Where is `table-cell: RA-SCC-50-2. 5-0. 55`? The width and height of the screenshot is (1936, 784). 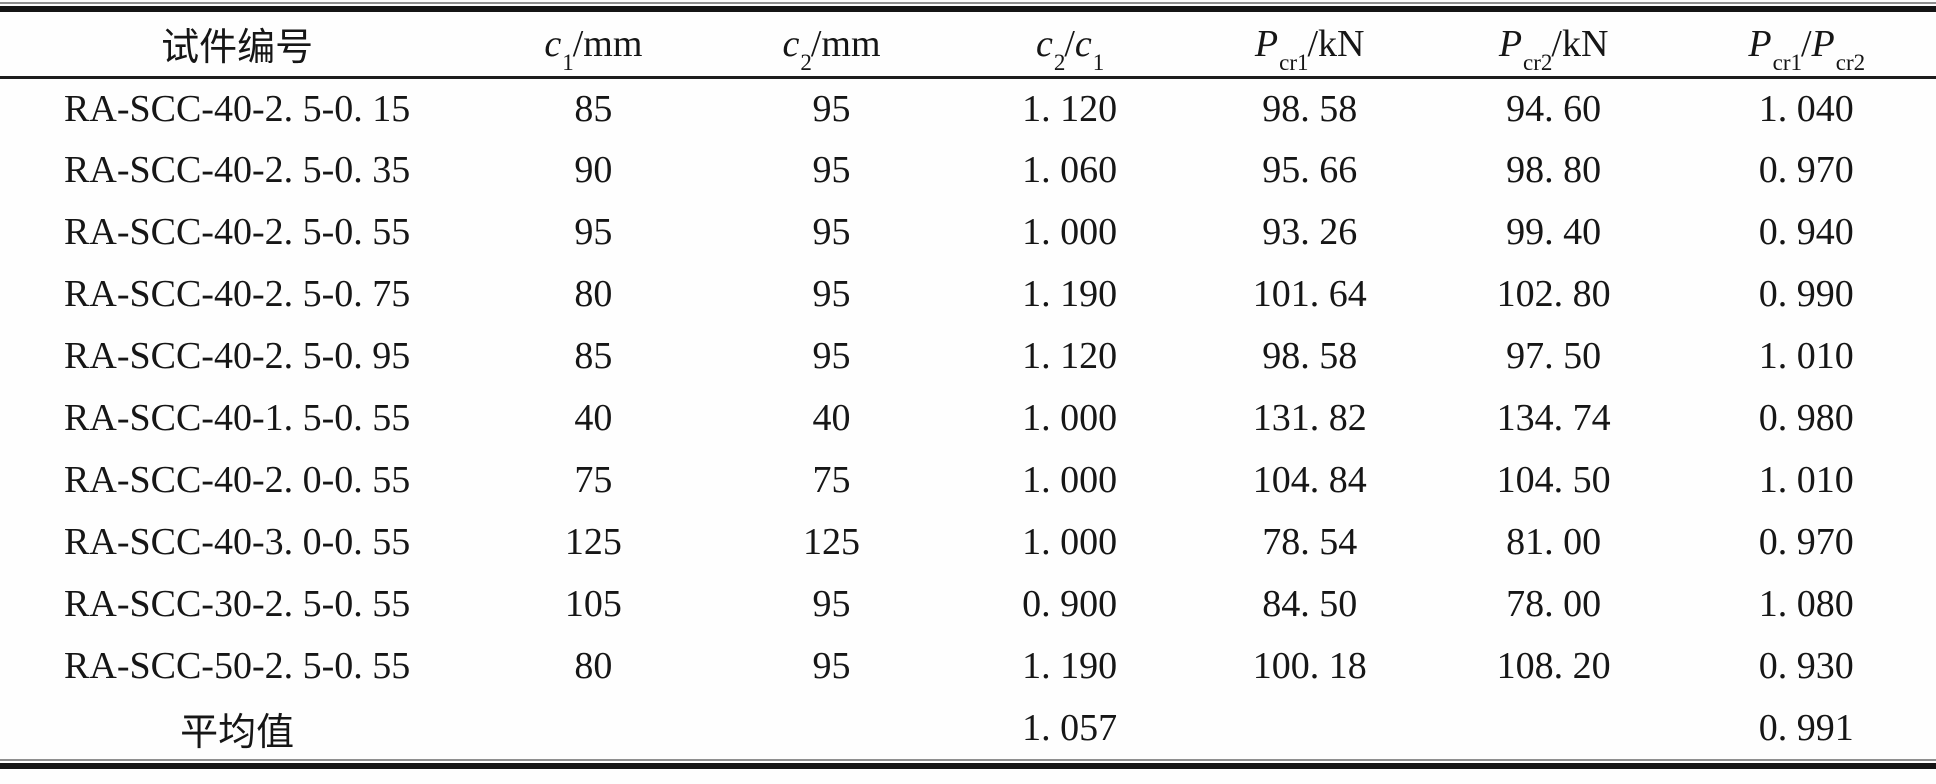 table-cell: RA-SCC-50-2. 5-0. 55 is located at coordinates (237, 666).